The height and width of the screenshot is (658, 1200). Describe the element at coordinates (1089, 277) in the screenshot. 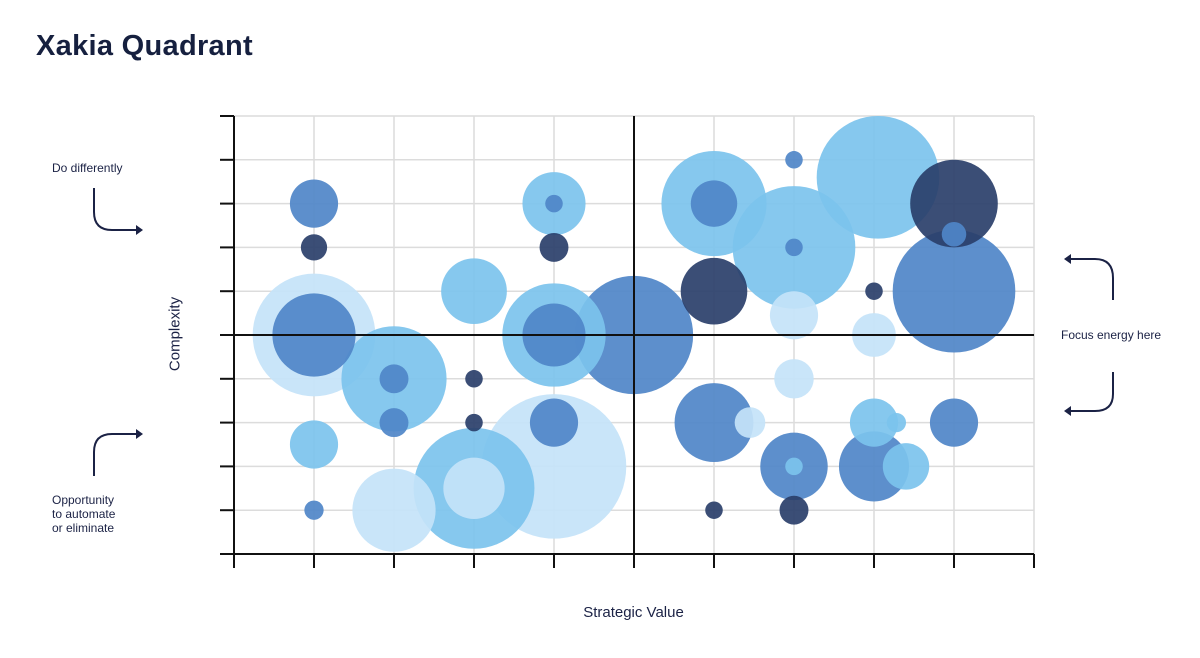

I see `curved-arrow-left-icon` at that location.